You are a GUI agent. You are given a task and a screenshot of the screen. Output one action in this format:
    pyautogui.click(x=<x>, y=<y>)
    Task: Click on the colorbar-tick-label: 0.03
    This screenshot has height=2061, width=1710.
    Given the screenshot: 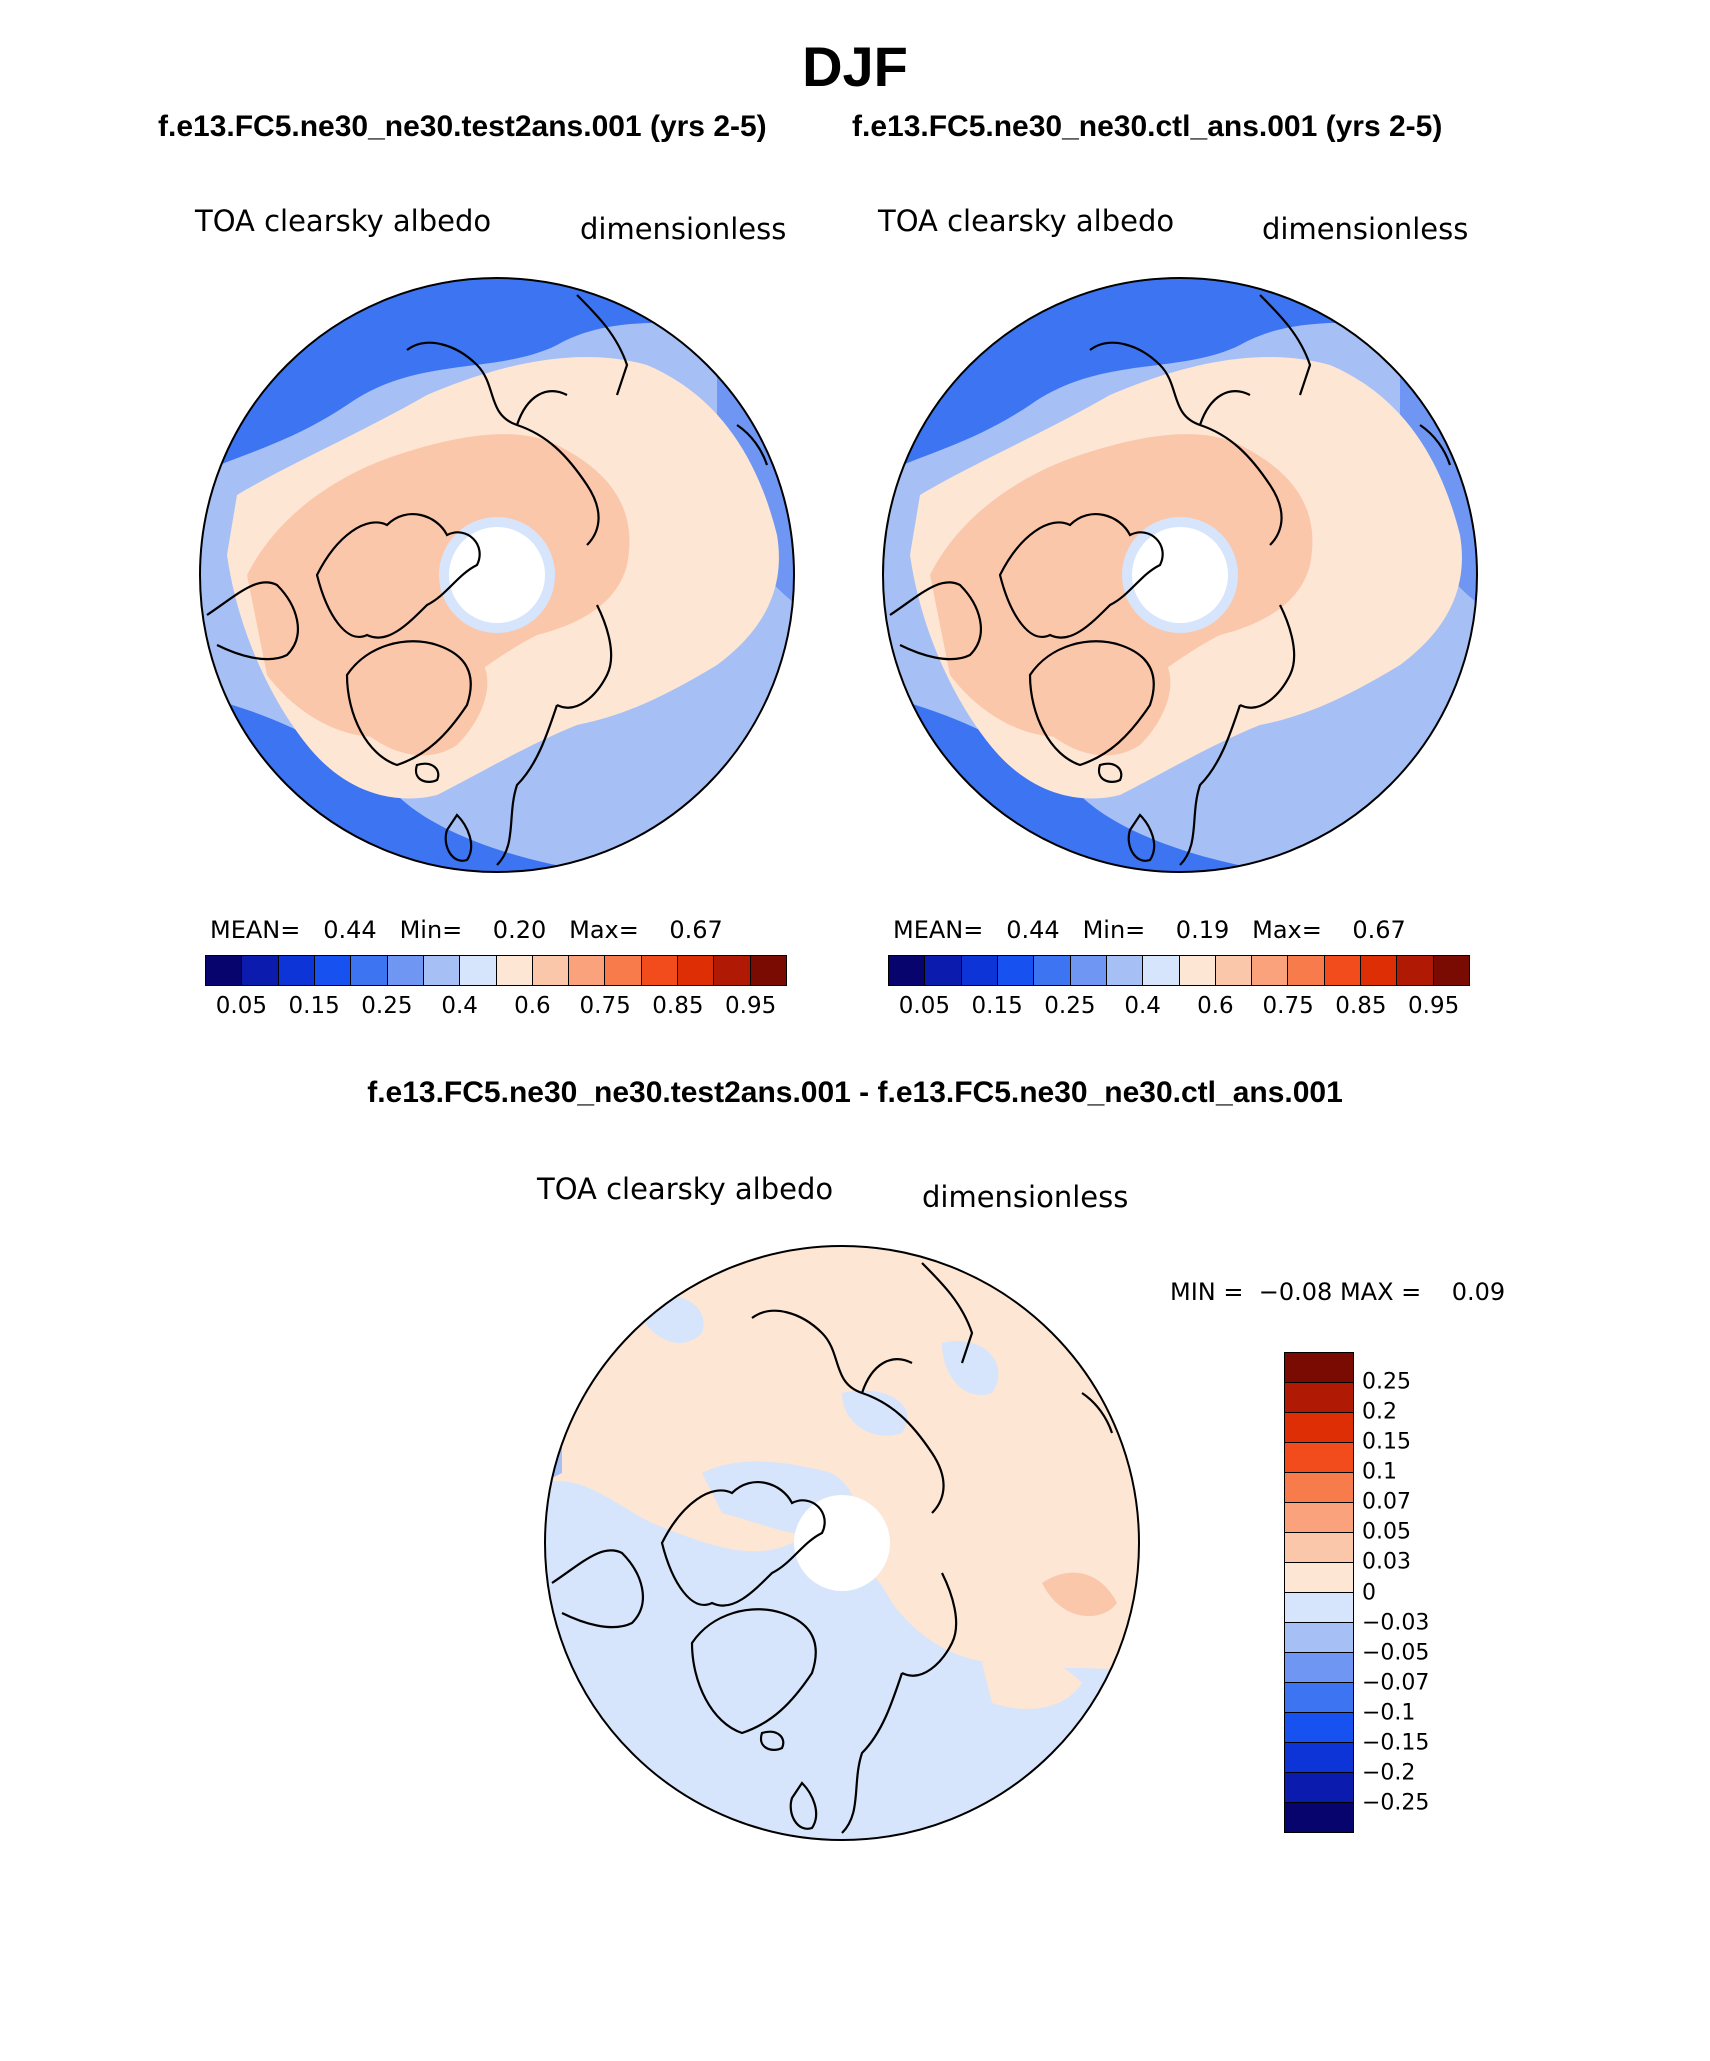 What is the action you would take?
    pyautogui.click(x=1386, y=1562)
    